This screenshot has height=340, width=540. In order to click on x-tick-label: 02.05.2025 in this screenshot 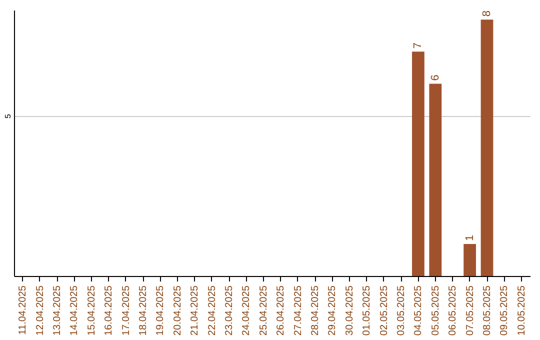, I will do `click(384, 310)`.